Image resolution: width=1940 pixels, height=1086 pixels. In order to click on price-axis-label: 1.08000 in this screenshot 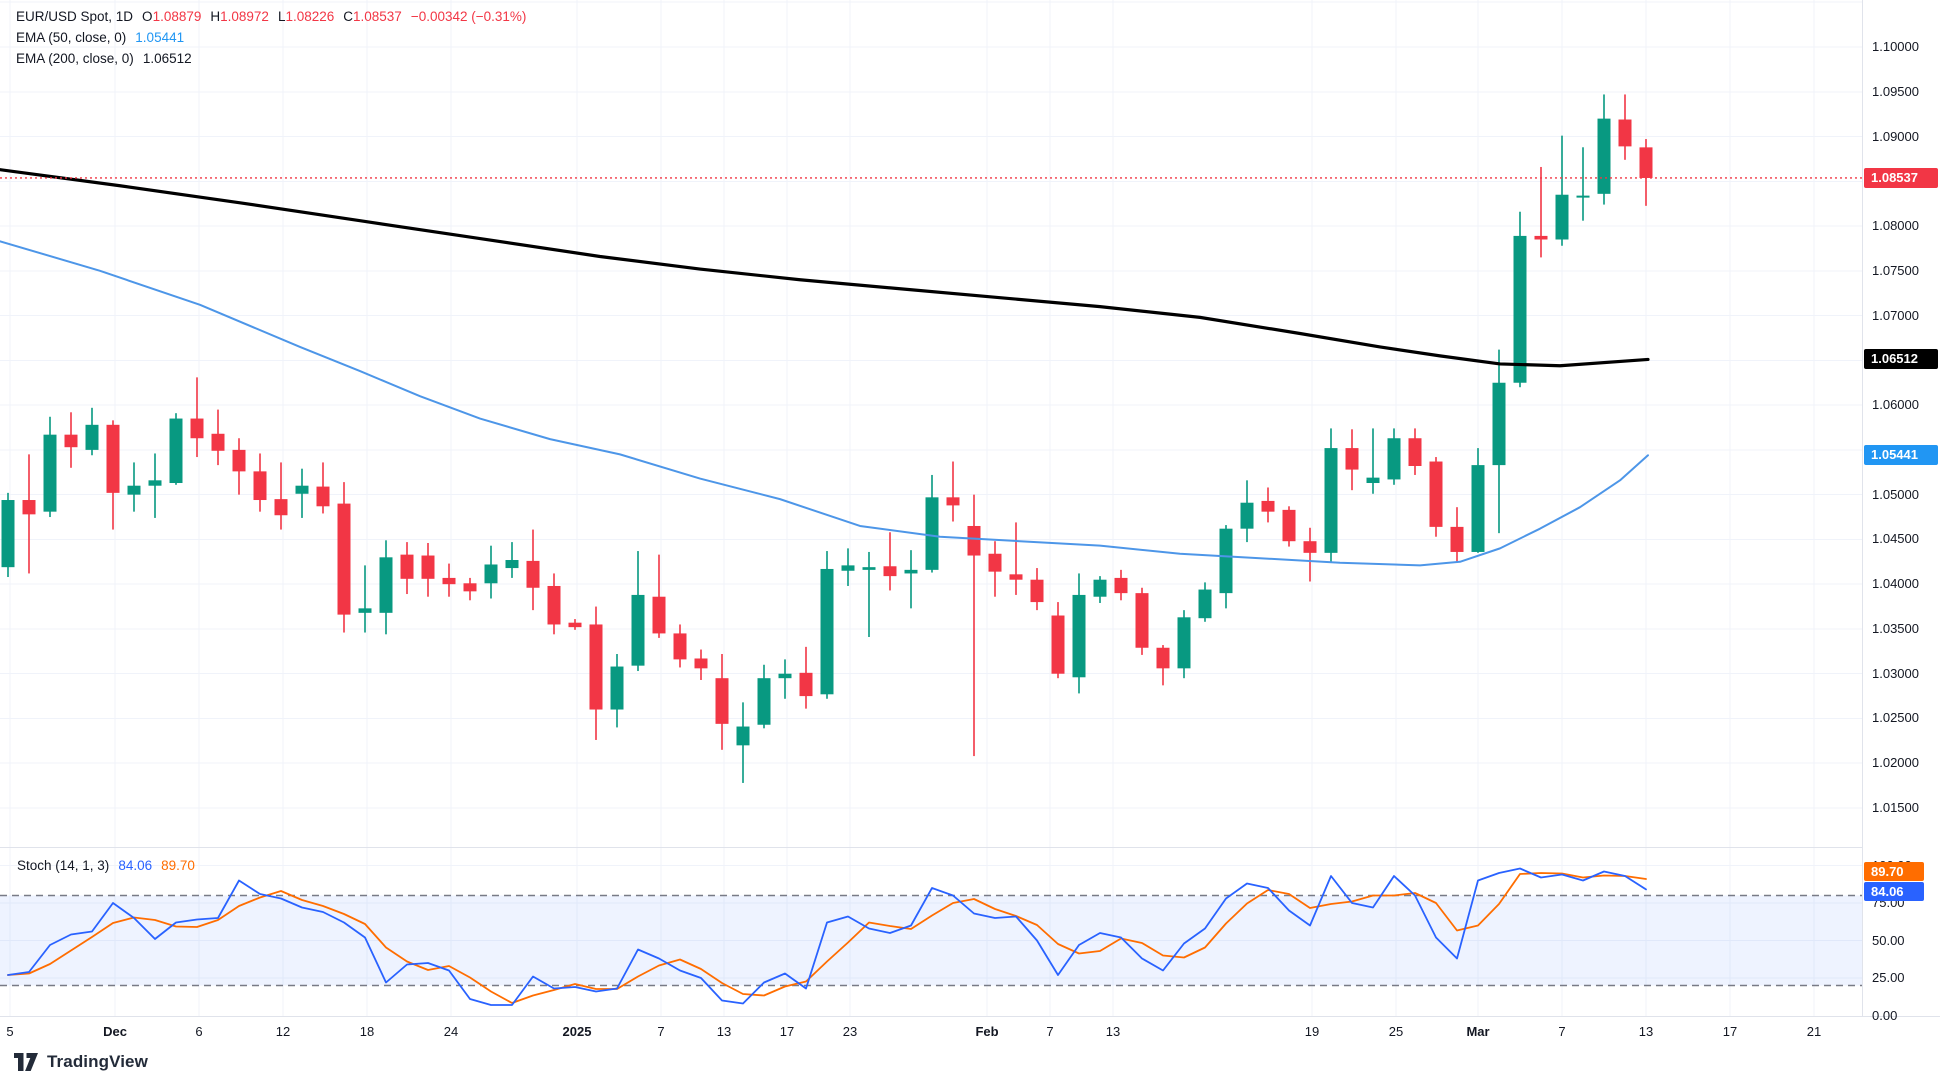, I will do `click(1895, 226)`.